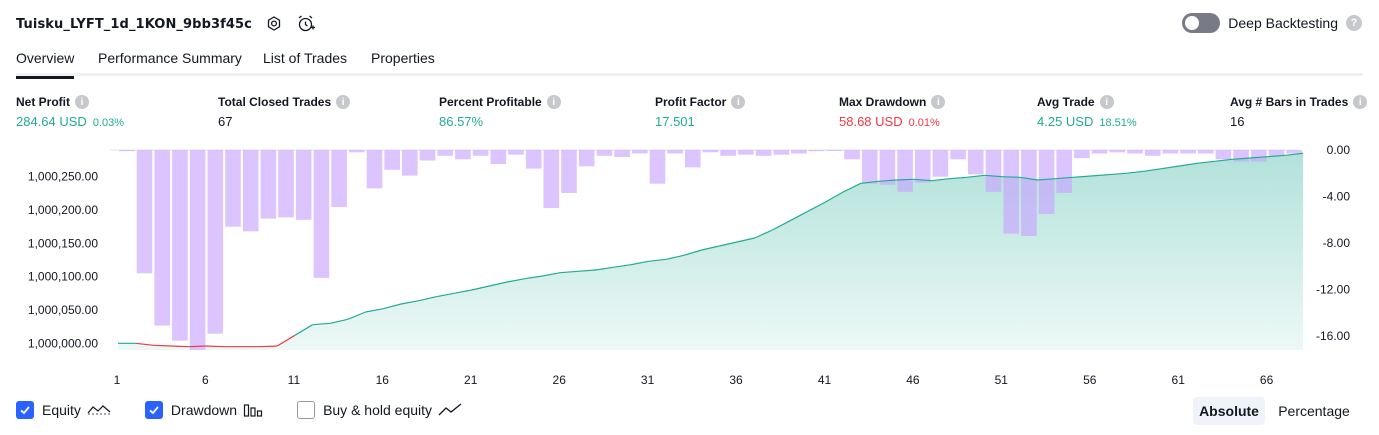 The height and width of the screenshot is (435, 1379). What do you see at coordinates (1229, 411) in the screenshot?
I see `absolute-mode-button: Absolute` at bounding box center [1229, 411].